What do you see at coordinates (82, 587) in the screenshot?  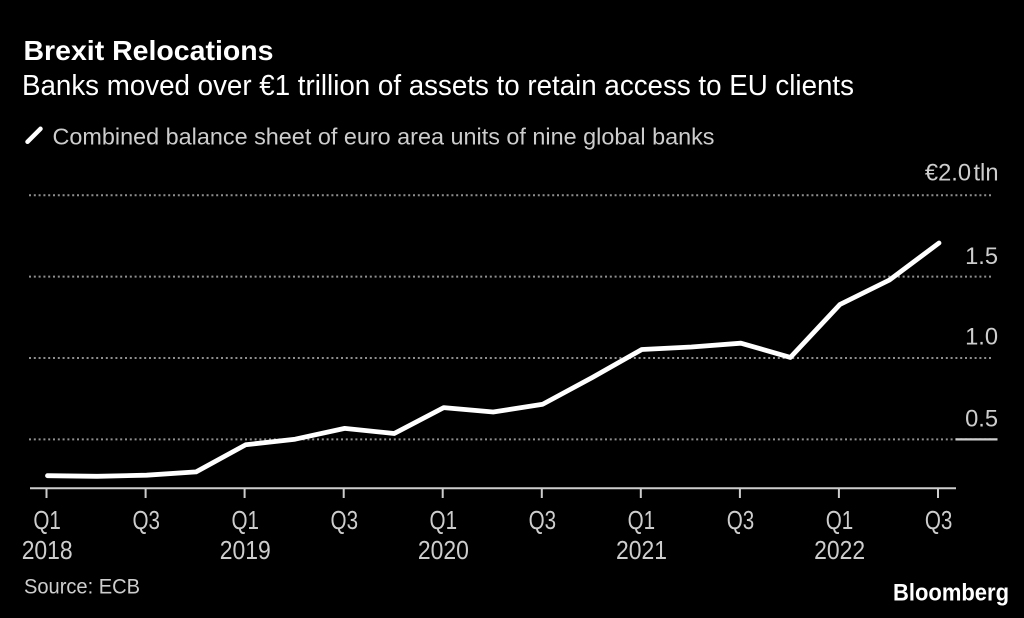 I see `svg-text: Source: ECB` at bounding box center [82, 587].